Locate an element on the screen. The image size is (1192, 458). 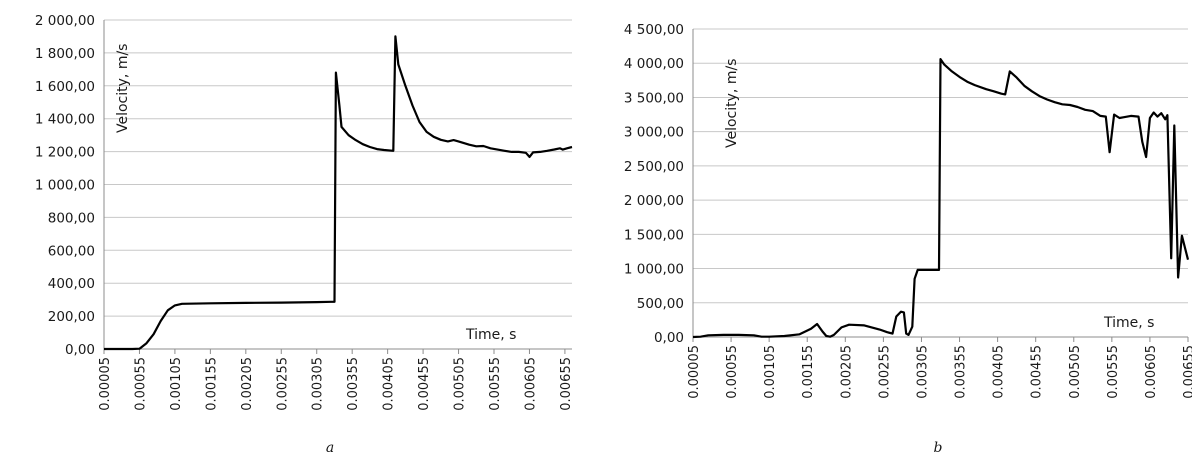
x-axis-title-a: Time, s is located at coordinates (490, 335).